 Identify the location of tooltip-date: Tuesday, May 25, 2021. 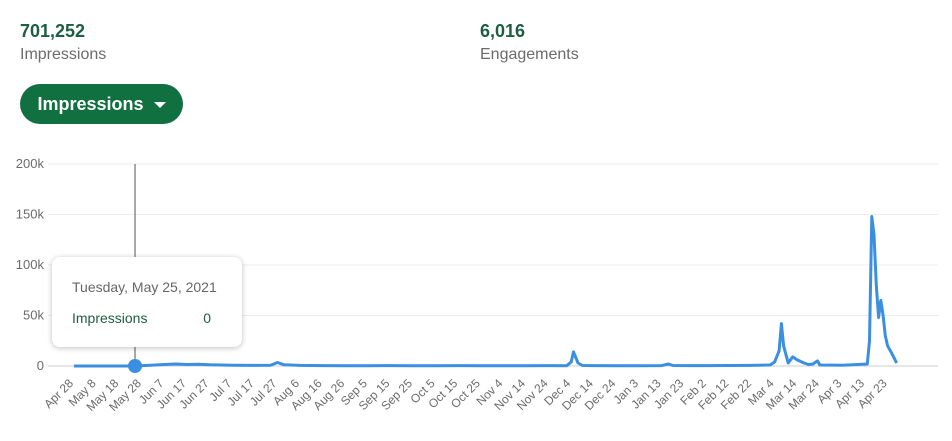
(144, 287).